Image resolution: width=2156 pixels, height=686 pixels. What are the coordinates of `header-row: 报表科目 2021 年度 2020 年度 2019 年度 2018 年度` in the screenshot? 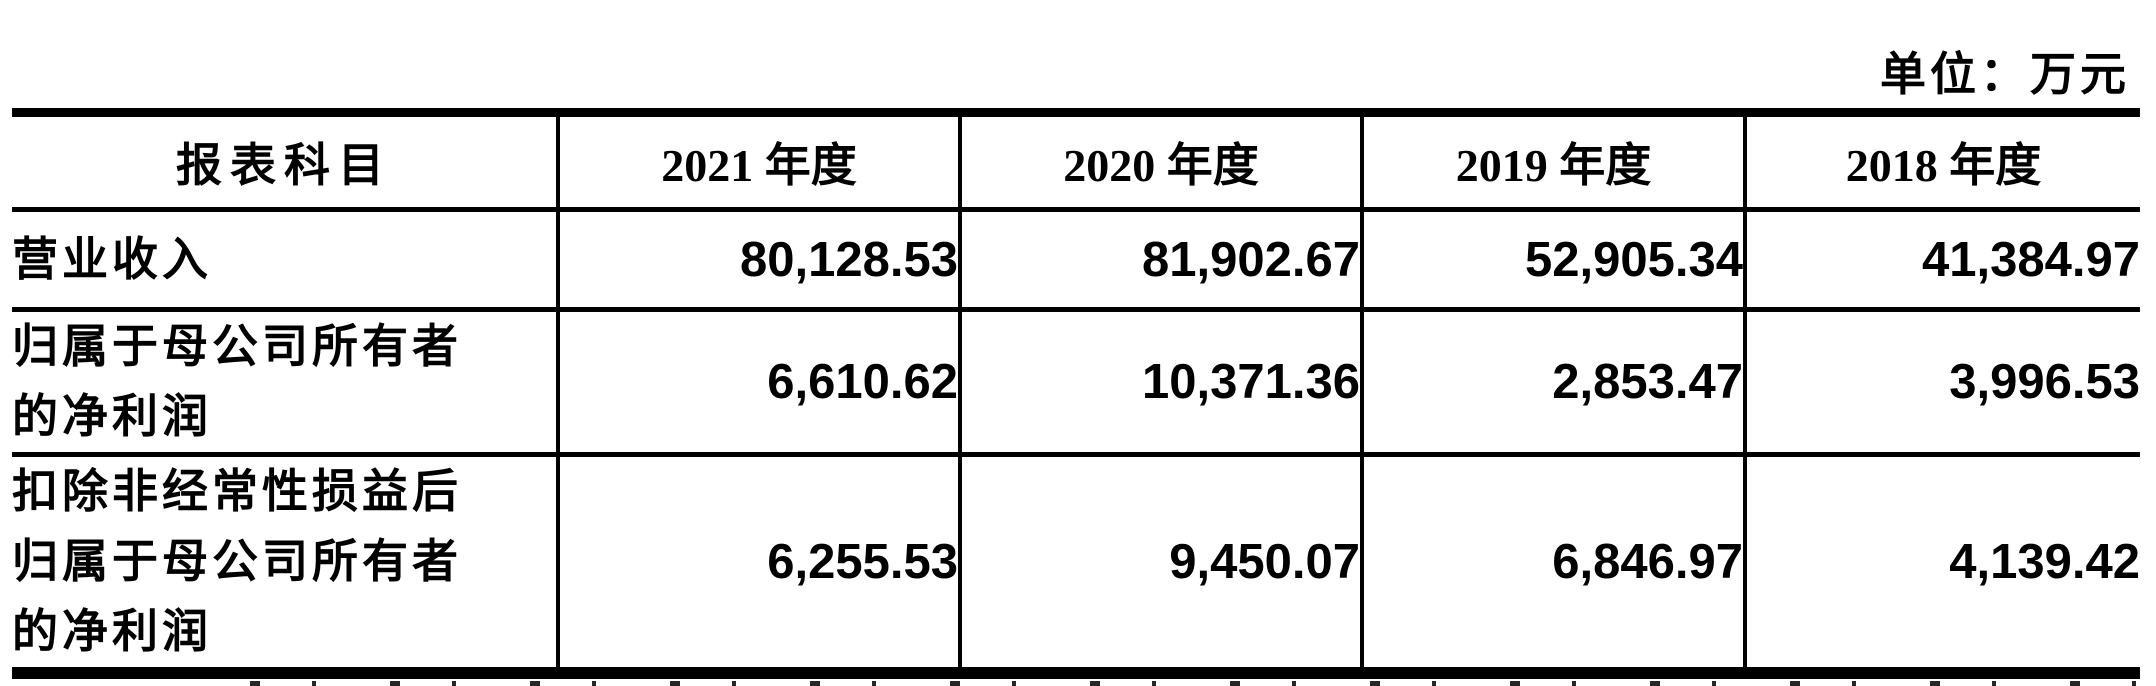 It's located at (1076, 162).